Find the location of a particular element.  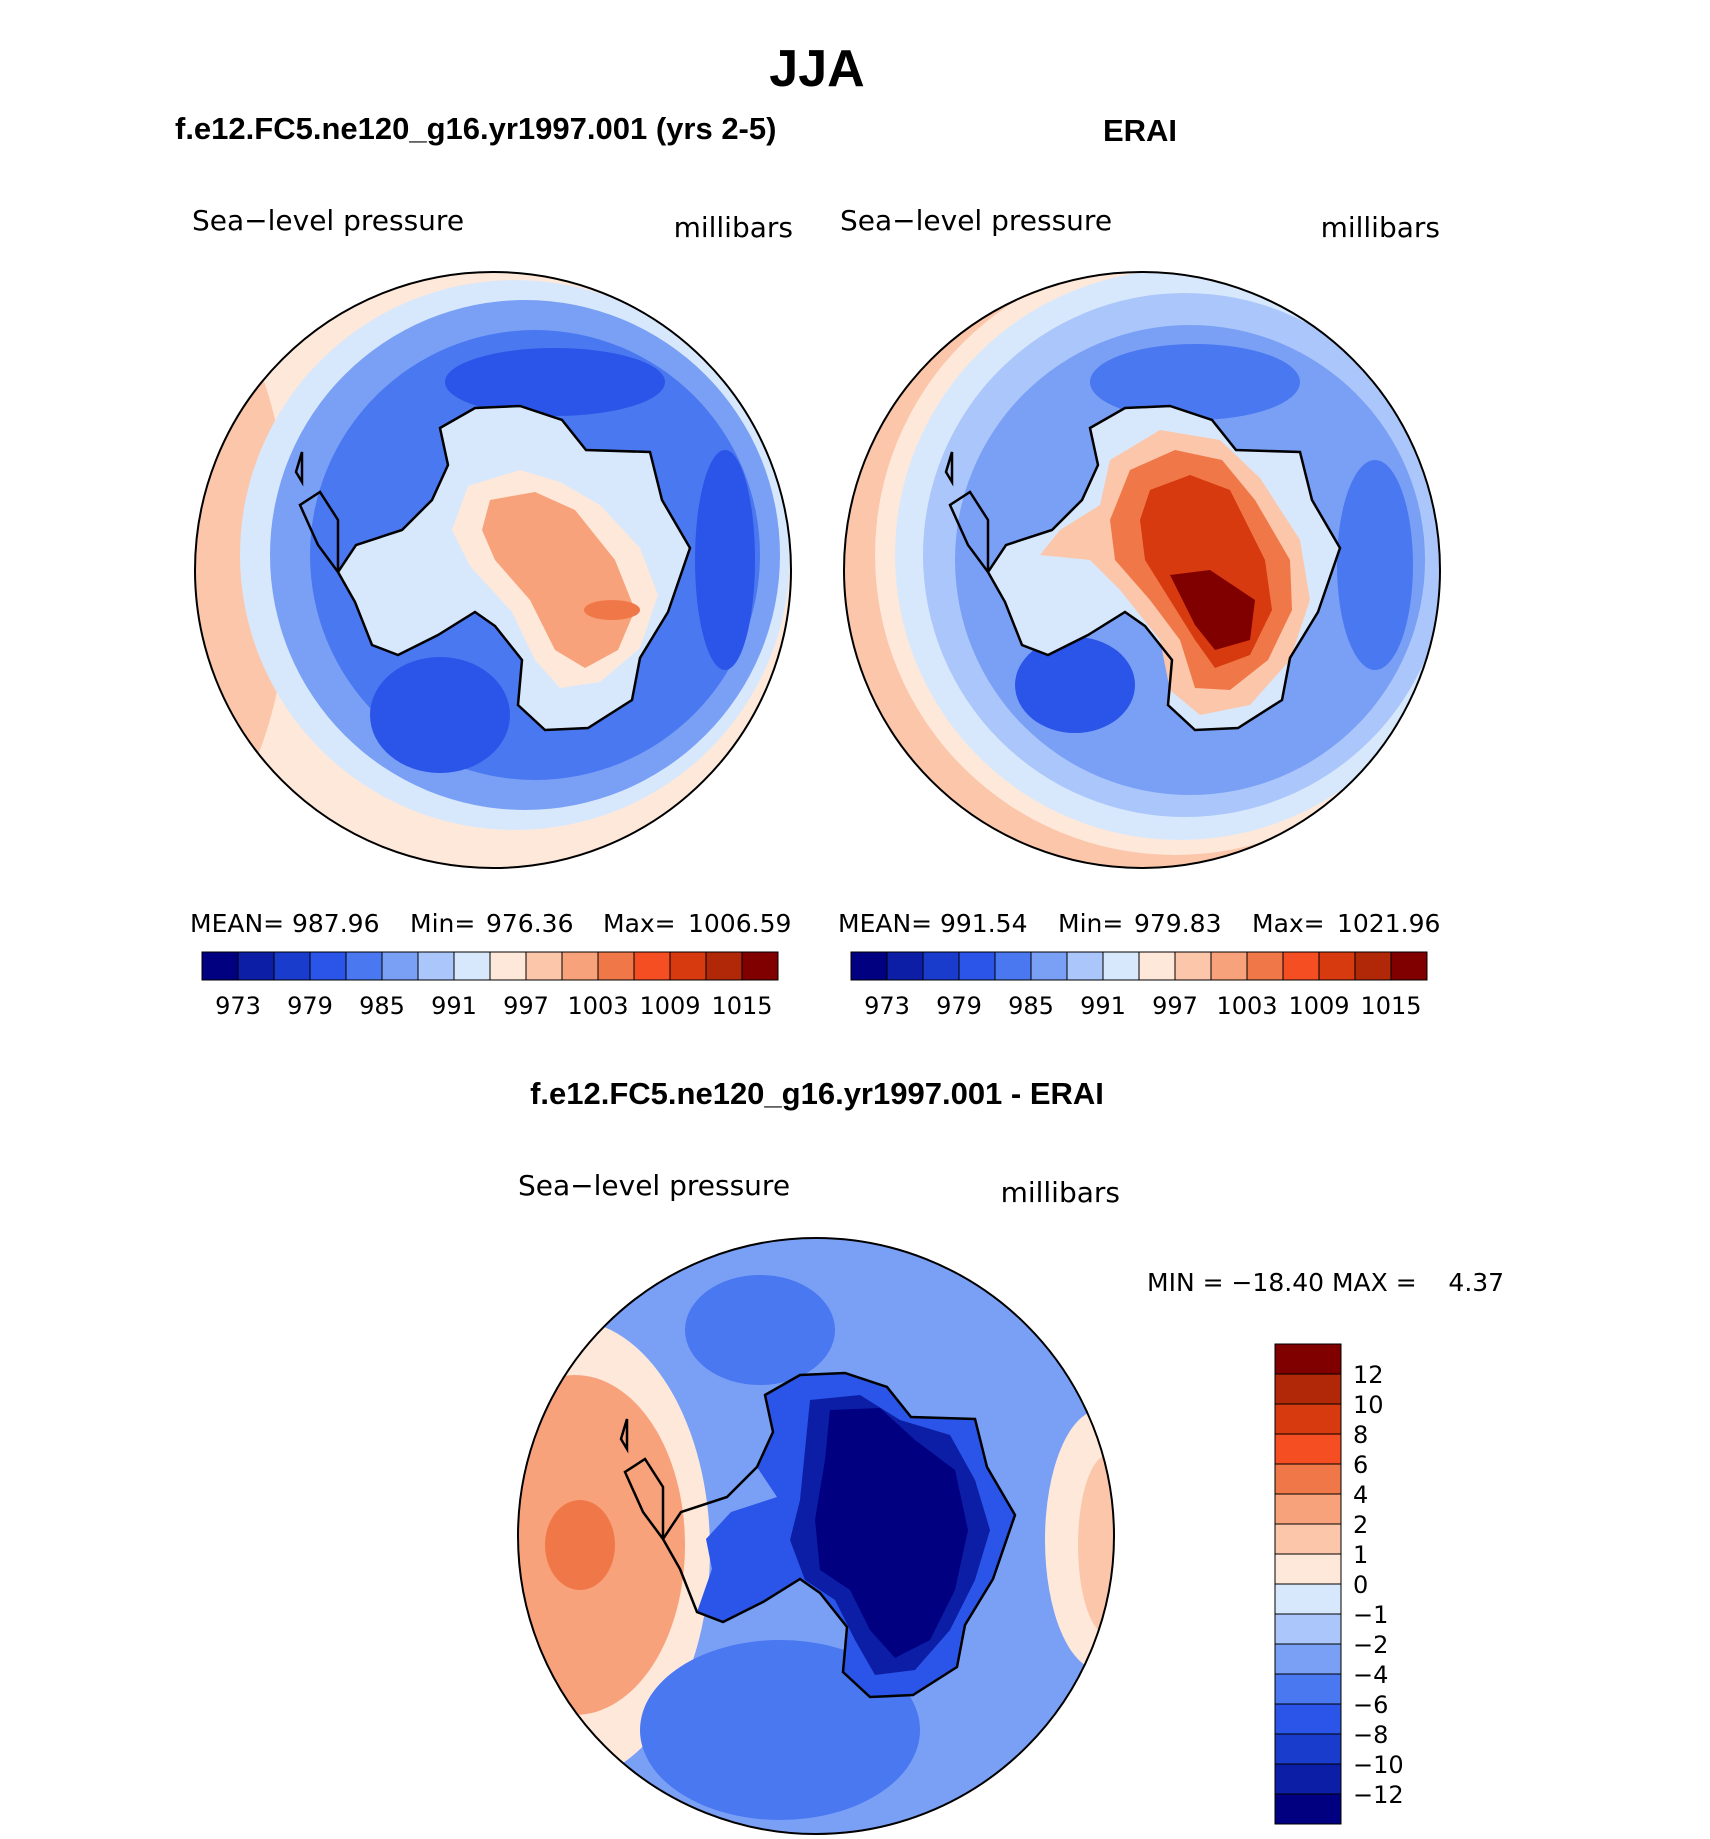

panel-obs-field-low-southwest is located at coordinates (1075, 685).